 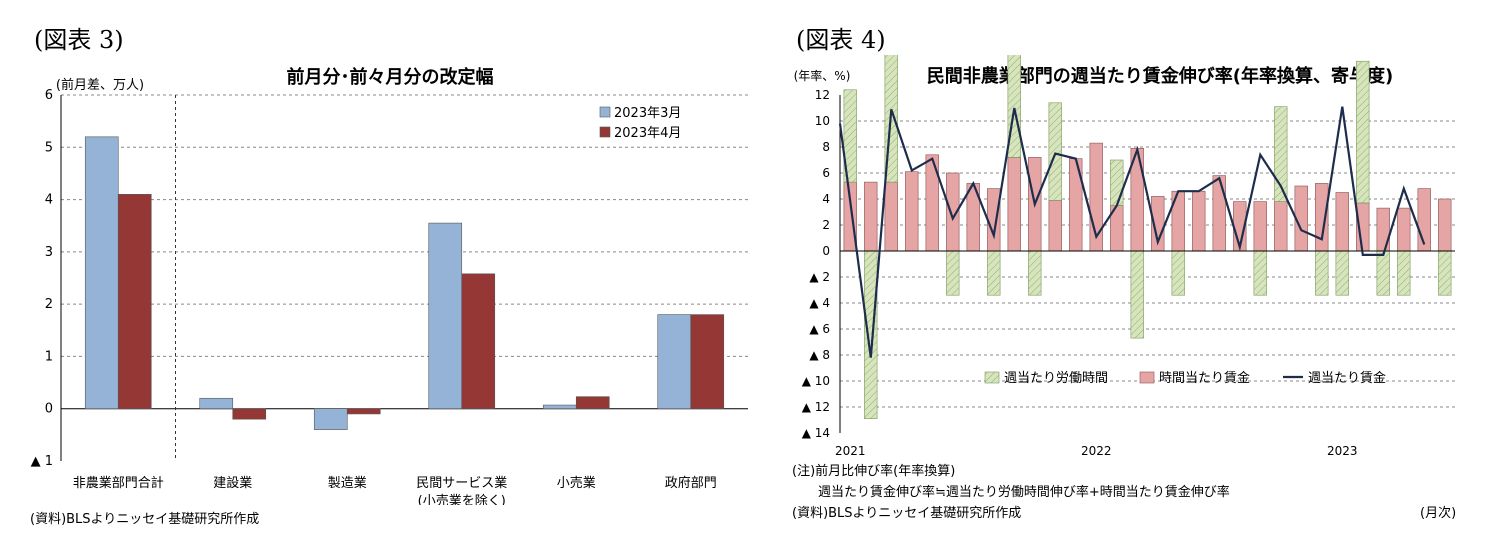 What do you see at coordinates (850, 451) in the screenshot?
I see `chart2-xtick-label: 2021` at bounding box center [850, 451].